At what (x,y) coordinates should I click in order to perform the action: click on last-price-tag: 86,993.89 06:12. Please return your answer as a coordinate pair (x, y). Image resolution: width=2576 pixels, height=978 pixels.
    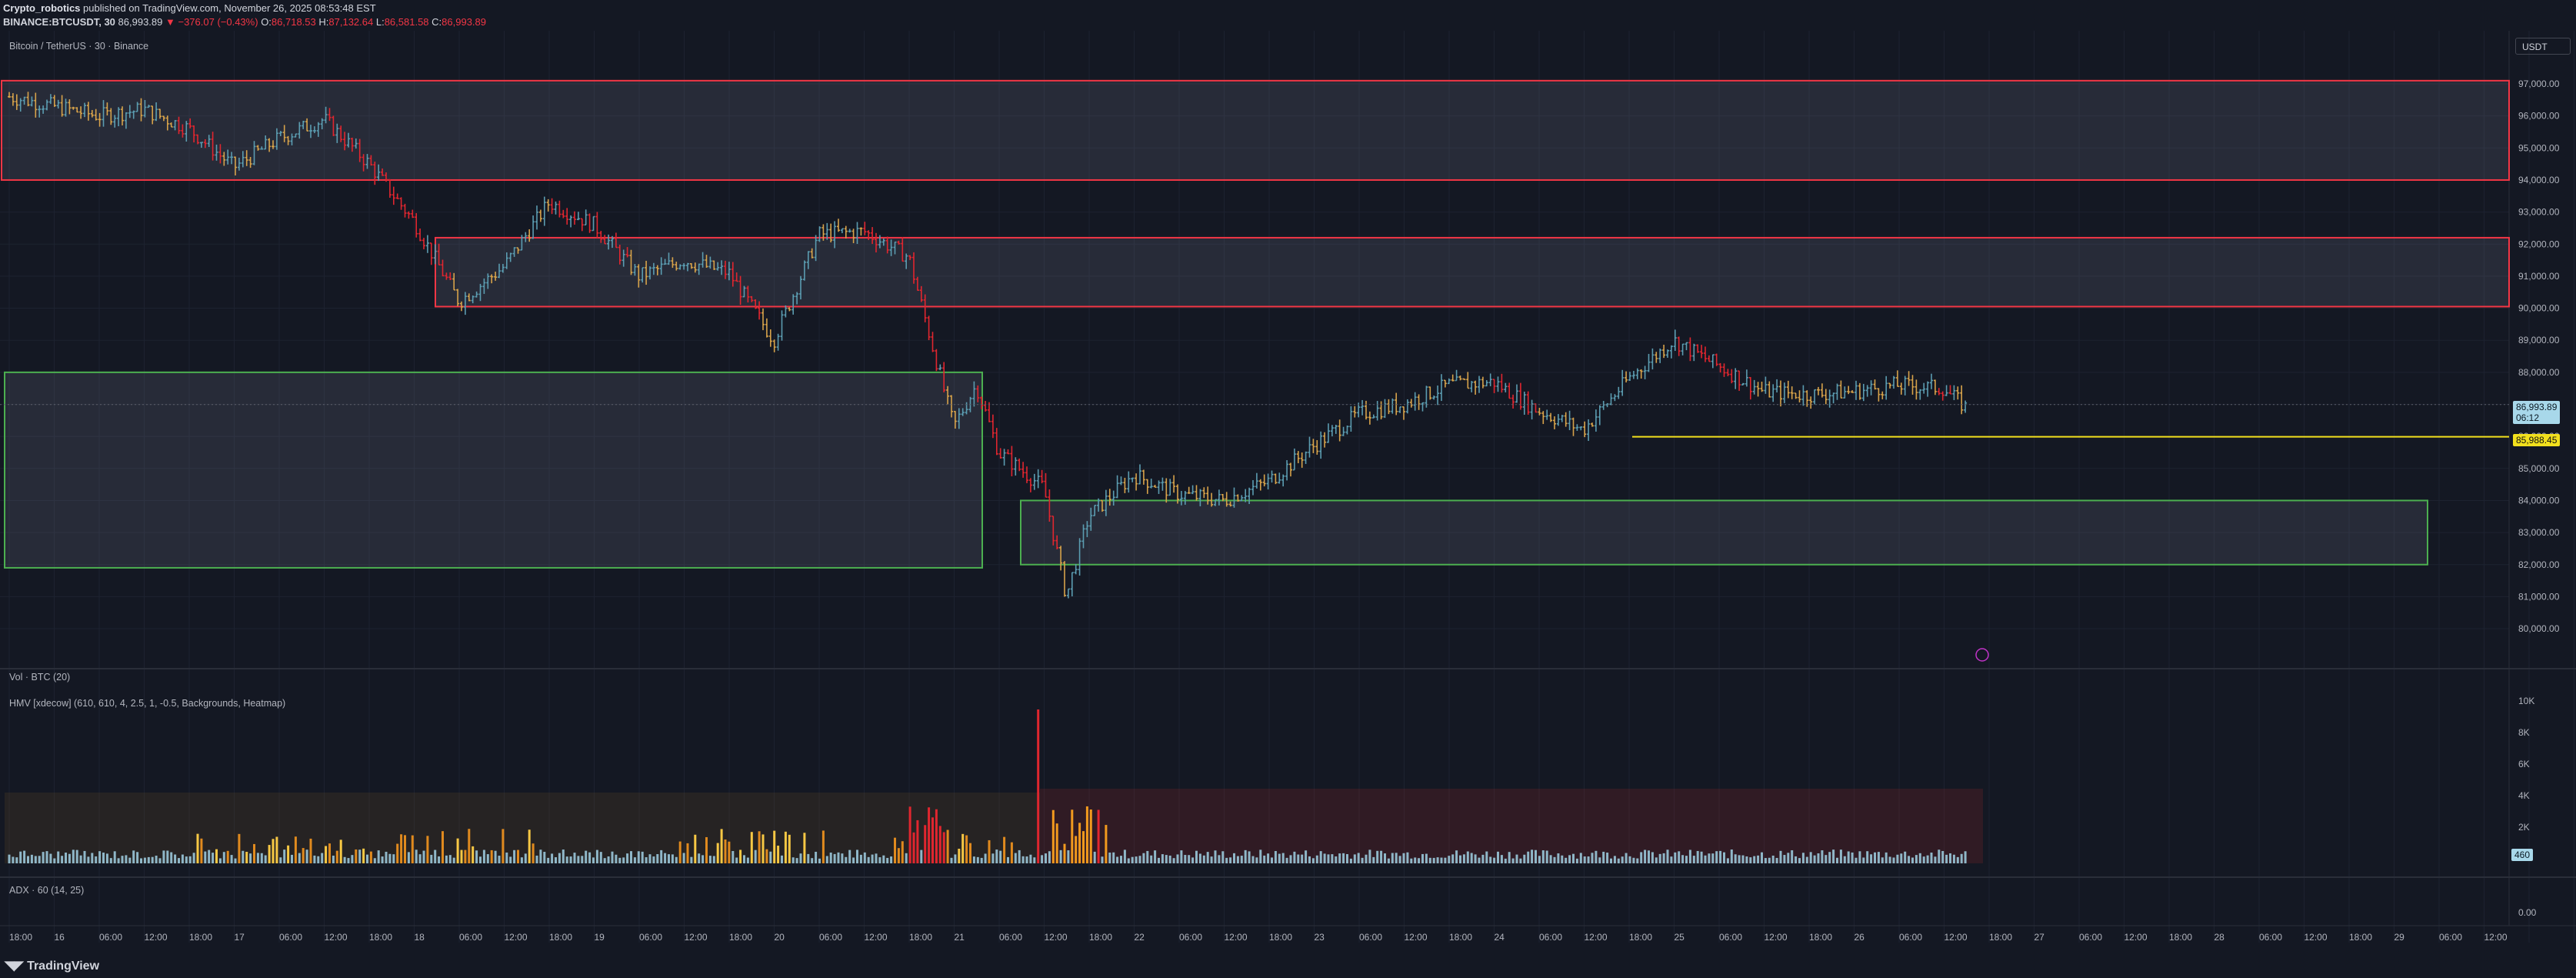
    Looking at the image, I should click on (2537, 412).